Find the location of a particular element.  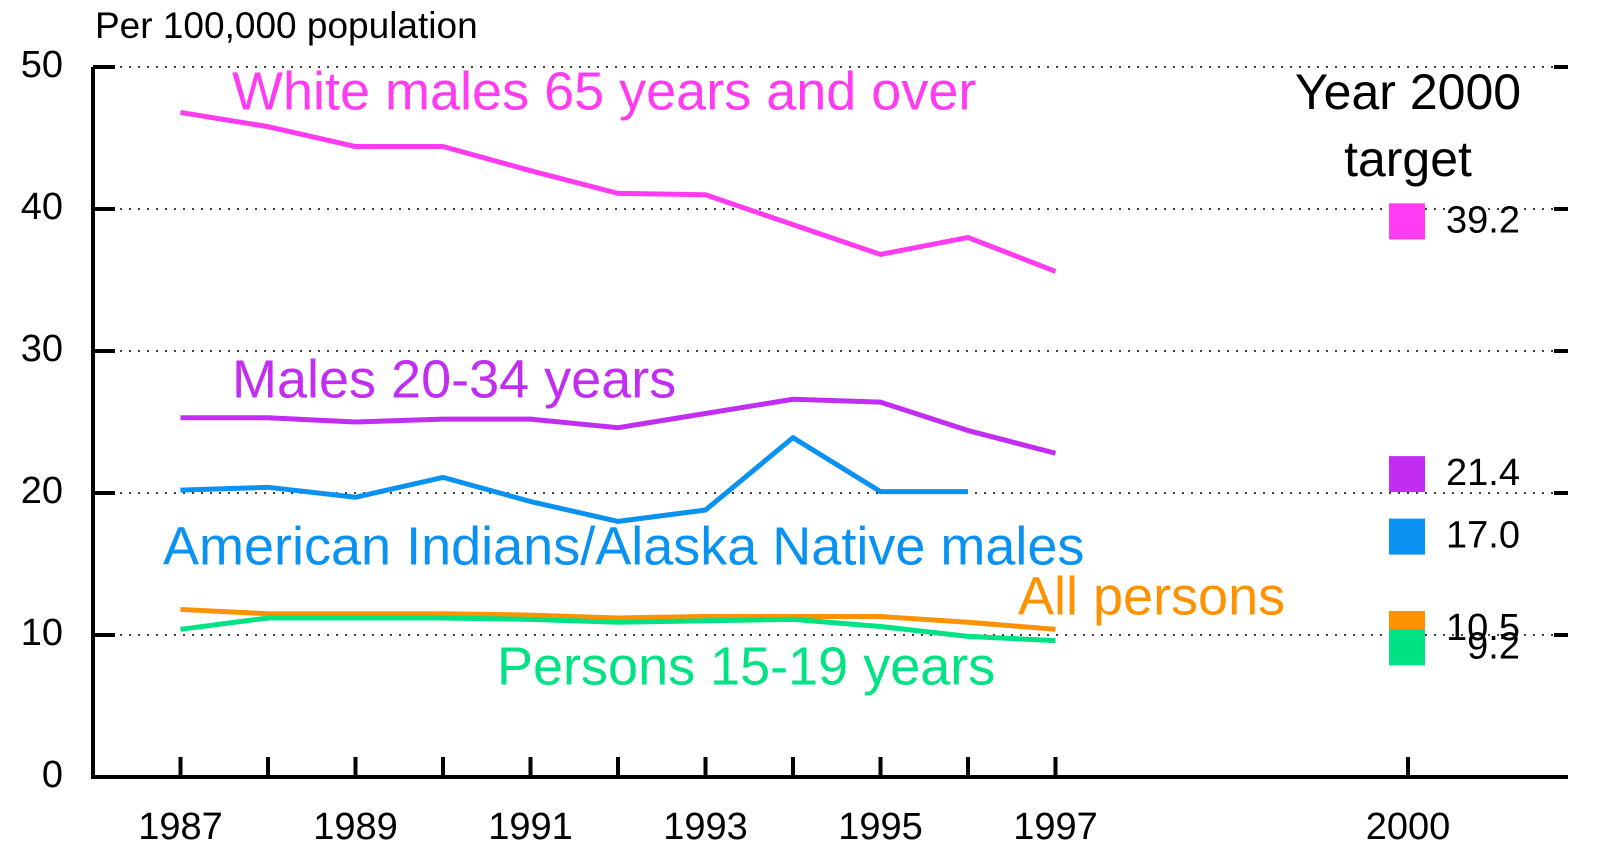

target-title: Year 2000 is located at coordinates (1408, 92).